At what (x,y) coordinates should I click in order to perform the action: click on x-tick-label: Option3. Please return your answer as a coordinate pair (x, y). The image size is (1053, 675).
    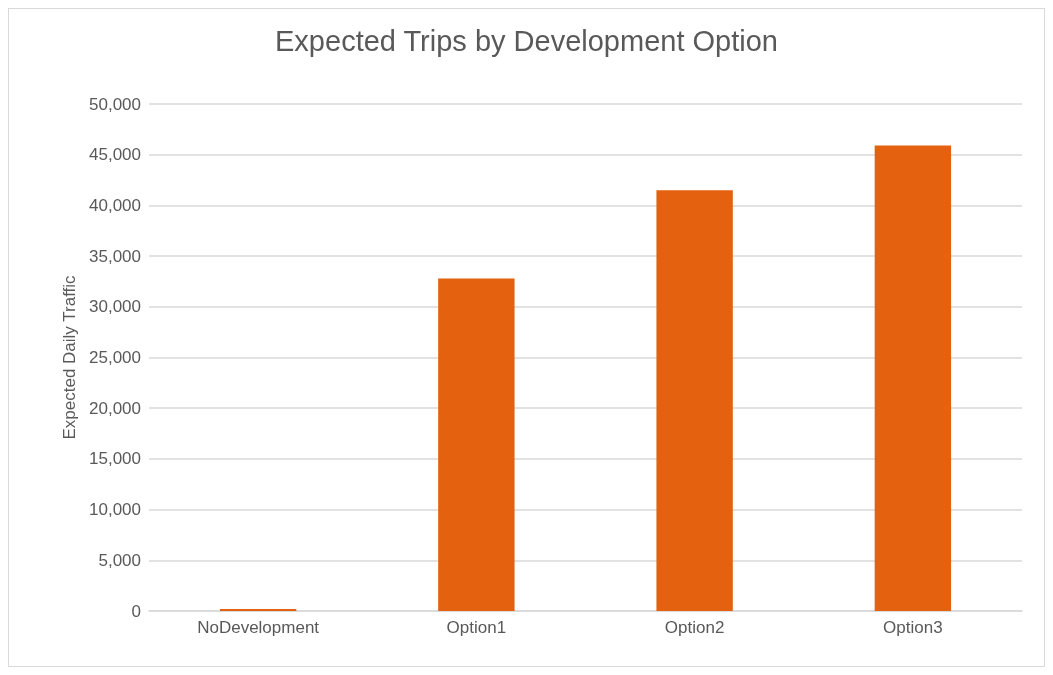
    Looking at the image, I should click on (913, 627).